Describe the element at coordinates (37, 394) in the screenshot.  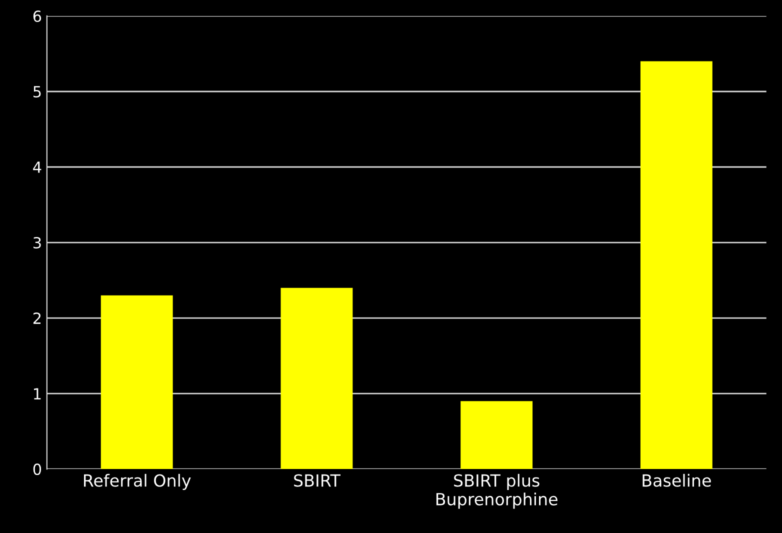
I see `y-tick-label: 1` at that location.